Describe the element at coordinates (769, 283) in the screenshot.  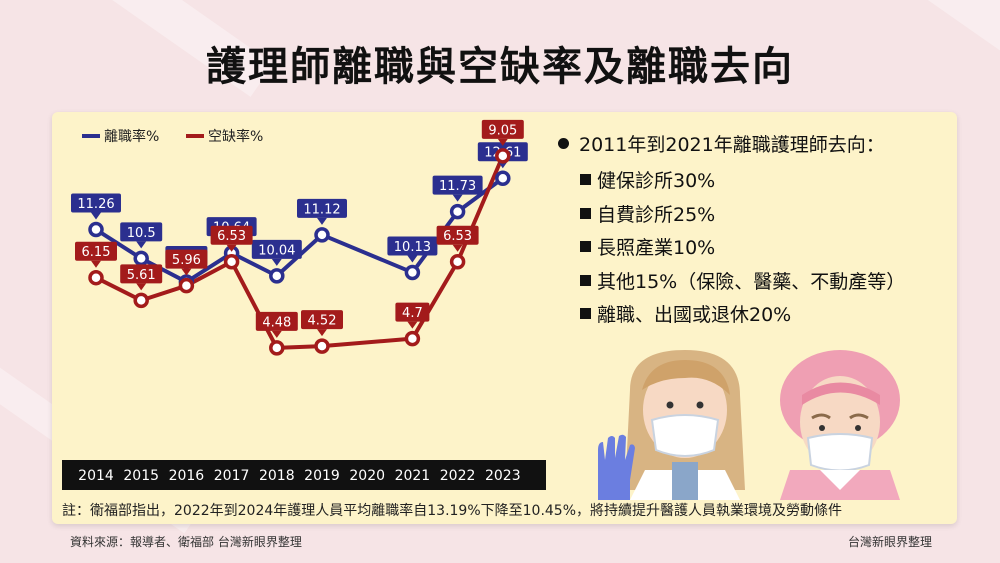
I see `destination-item: 其他15%（保險、醫藥、不動產等）` at that location.